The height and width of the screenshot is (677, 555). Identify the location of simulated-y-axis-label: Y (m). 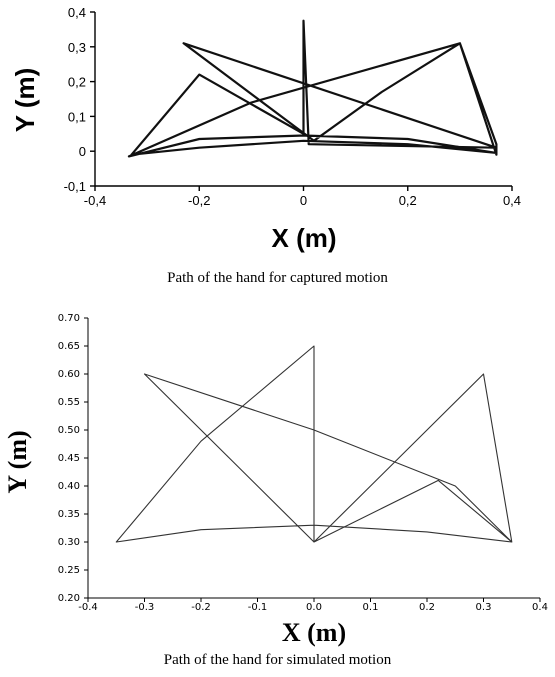
(17, 461).